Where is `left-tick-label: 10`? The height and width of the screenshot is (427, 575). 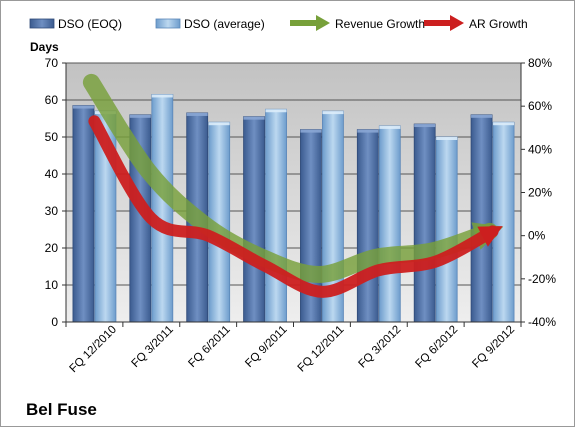
left-tick-label: 10 is located at coordinates (52, 285).